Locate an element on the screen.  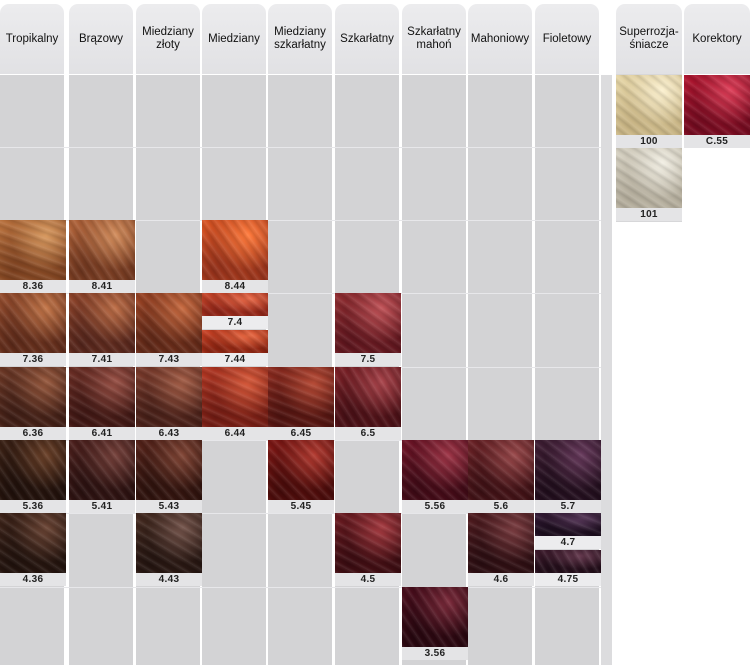
shade-code-label: 6.44 is located at coordinates (235, 433).